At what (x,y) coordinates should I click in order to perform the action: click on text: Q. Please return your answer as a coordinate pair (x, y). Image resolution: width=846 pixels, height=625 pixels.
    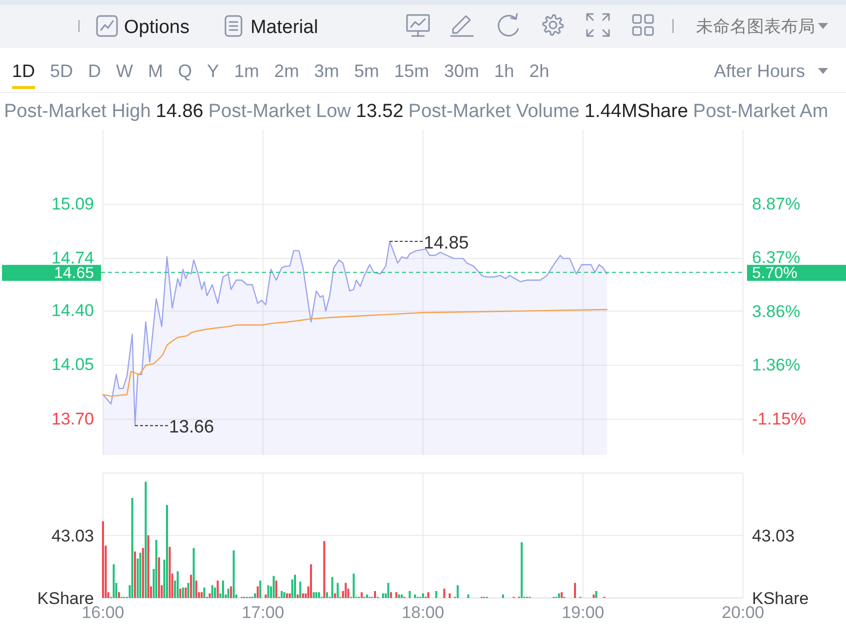
    Looking at the image, I should click on (185, 71).